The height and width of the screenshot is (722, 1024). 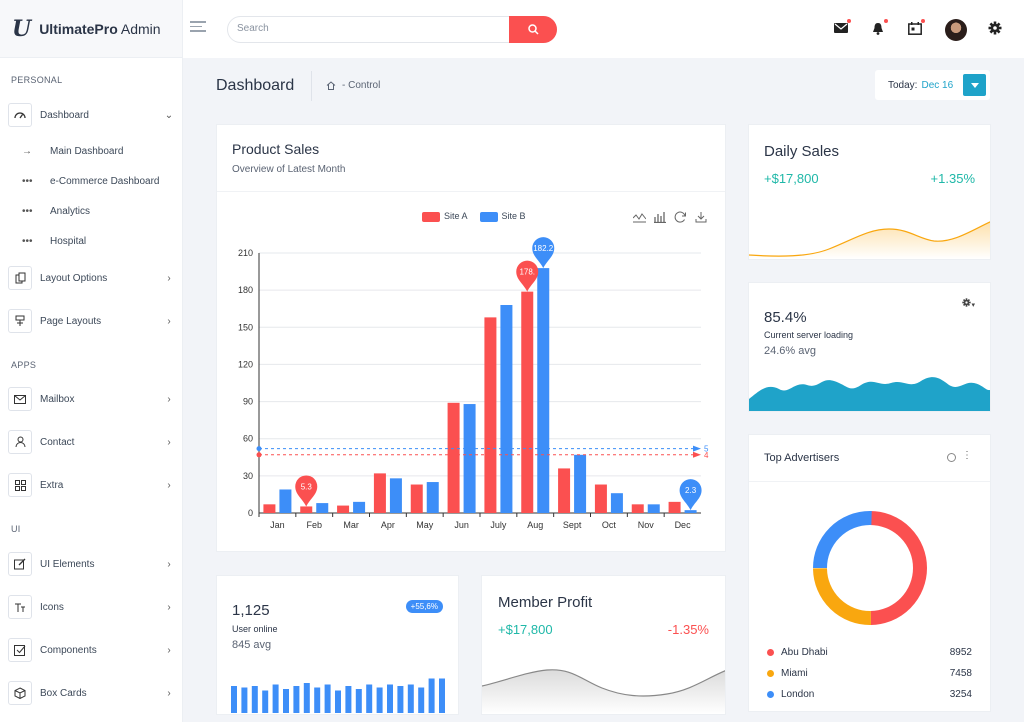 What do you see at coordinates (91, 181) in the screenshot?
I see `sub-item-ecommerce: ••• e-Commerce Dashboard` at bounding box center [91, 181].